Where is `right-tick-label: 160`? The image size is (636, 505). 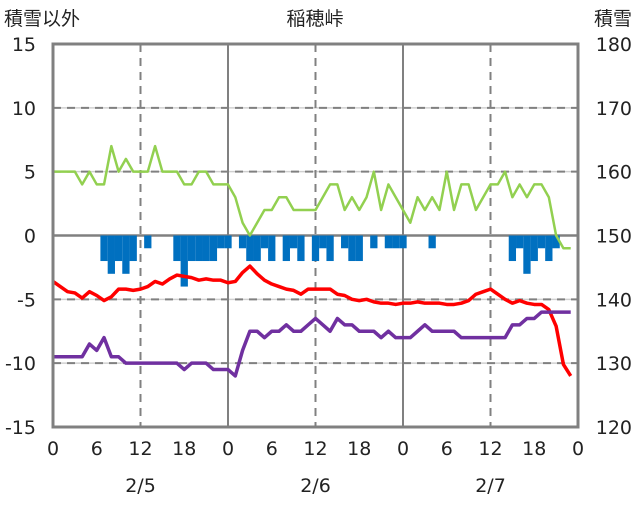
right-tick-label: 160 is located at coordinates (614, 173).